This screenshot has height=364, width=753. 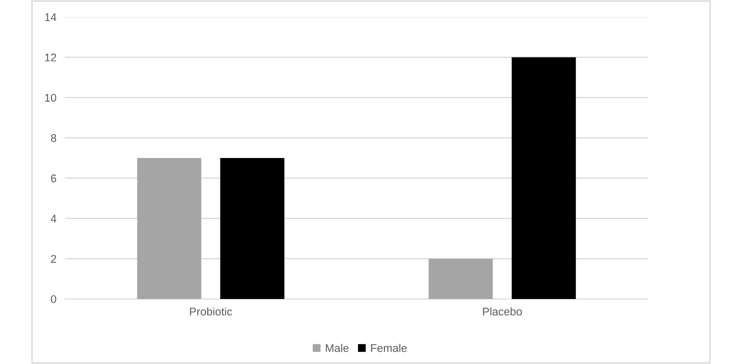 I want to click on x-tick-label: Placebo, so click(x=502, y=311).